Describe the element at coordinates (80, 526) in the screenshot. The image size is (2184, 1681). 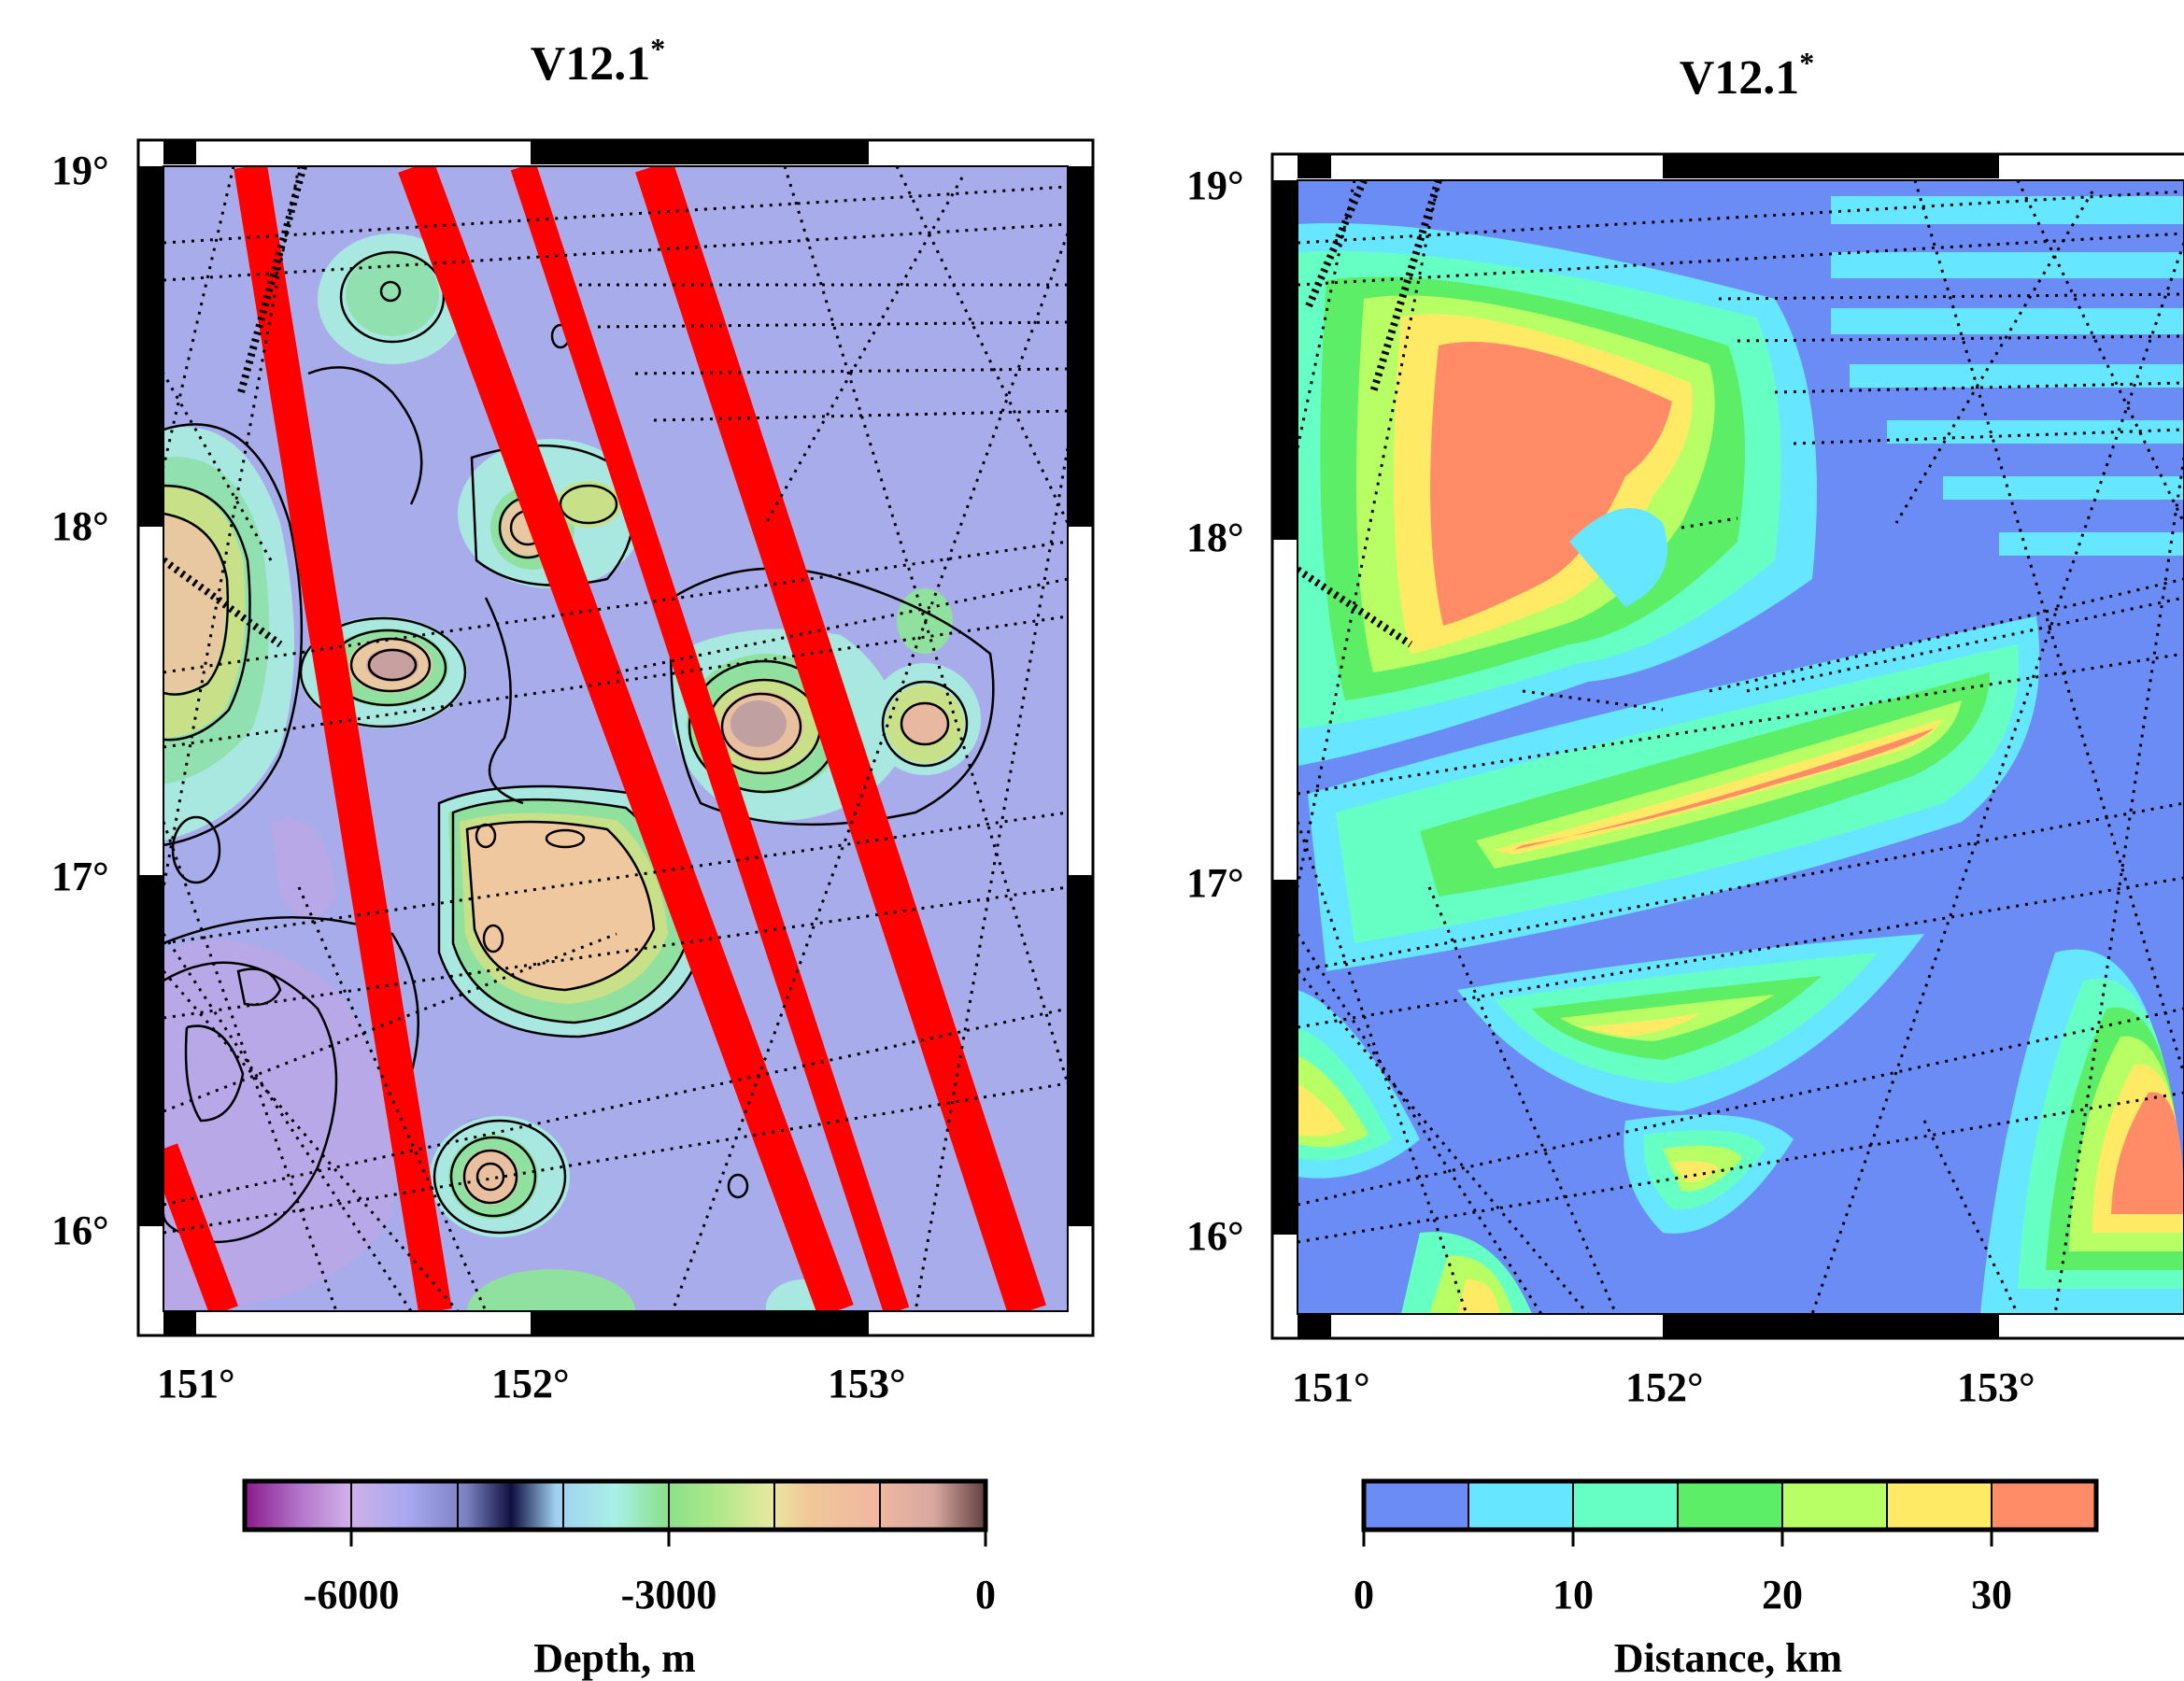
I see `lat-label-18: 18°` at that location.